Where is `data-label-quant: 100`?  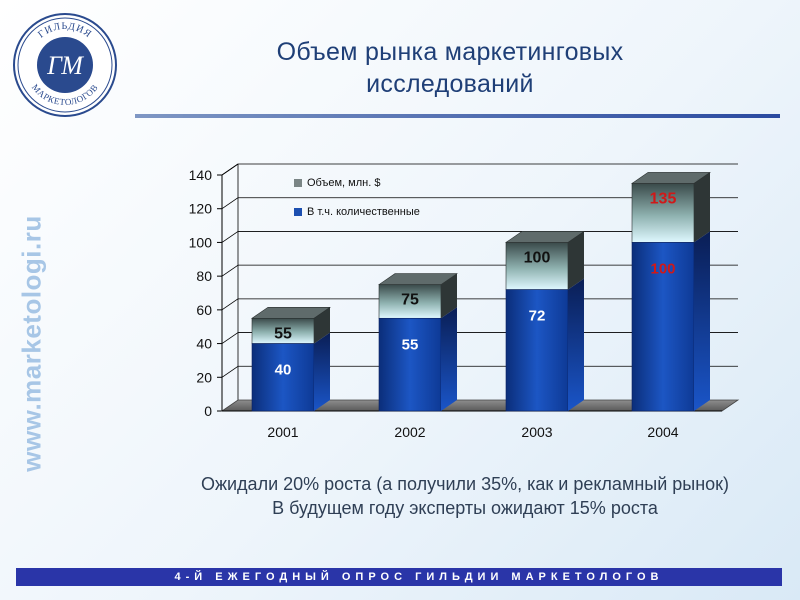 data-label-quant: 100 is located at coordinates (662, 268).